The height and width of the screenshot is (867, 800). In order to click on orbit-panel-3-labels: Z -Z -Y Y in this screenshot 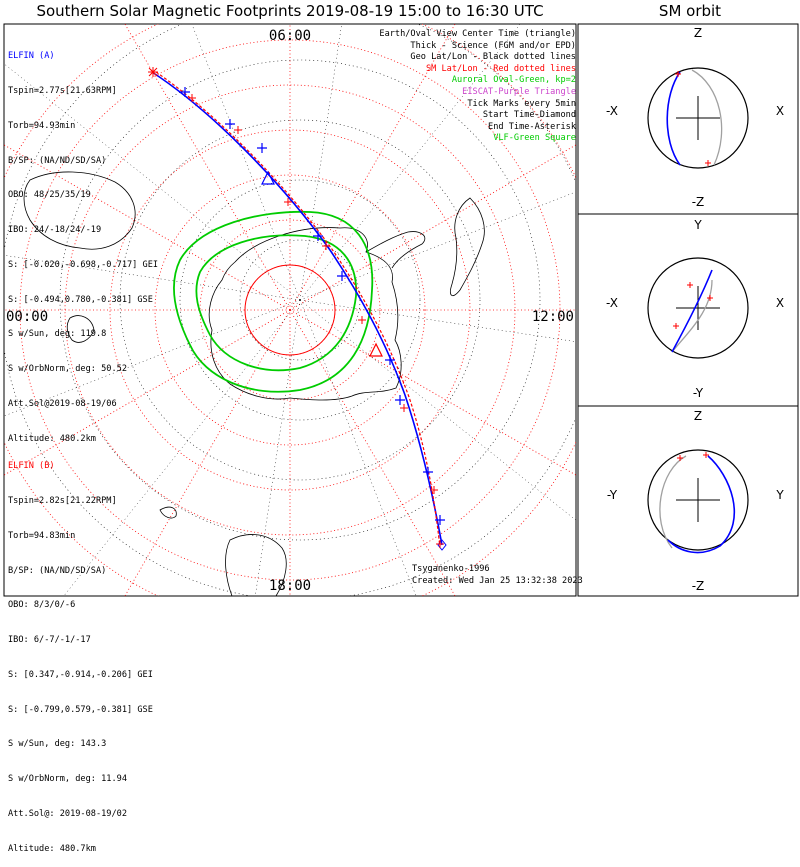, I will do `click(695, 501)`.